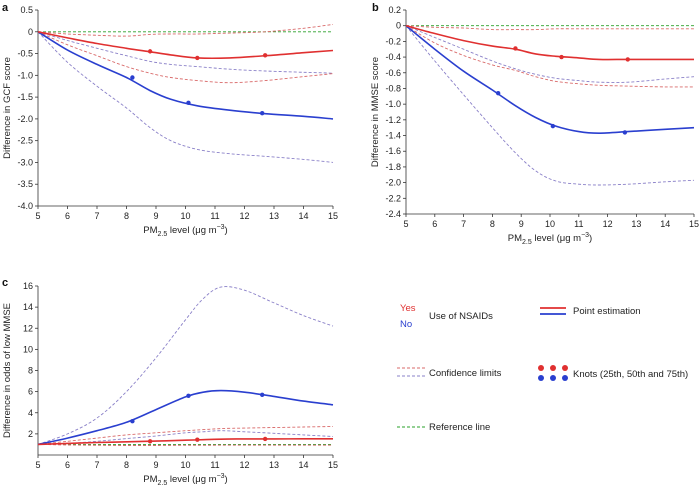 The image size is (700, 492). Describe the element at coordinates (5, 8) in the screenshot. I see `panel-label: a` at that location.